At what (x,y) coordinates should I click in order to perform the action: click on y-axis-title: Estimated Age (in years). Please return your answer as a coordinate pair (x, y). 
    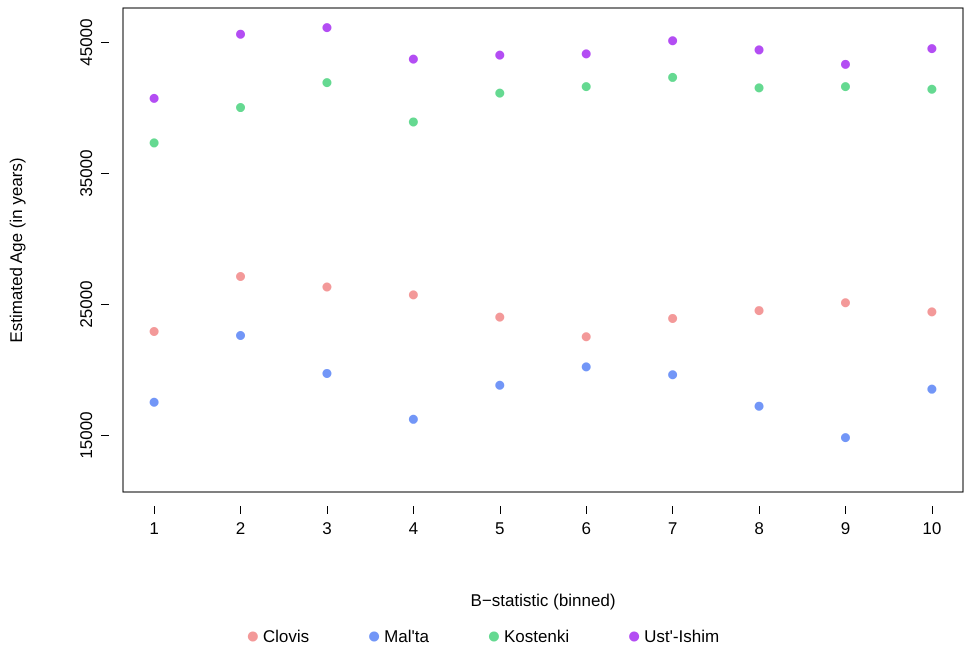
    Looking at the image, I should click on (16, 250).